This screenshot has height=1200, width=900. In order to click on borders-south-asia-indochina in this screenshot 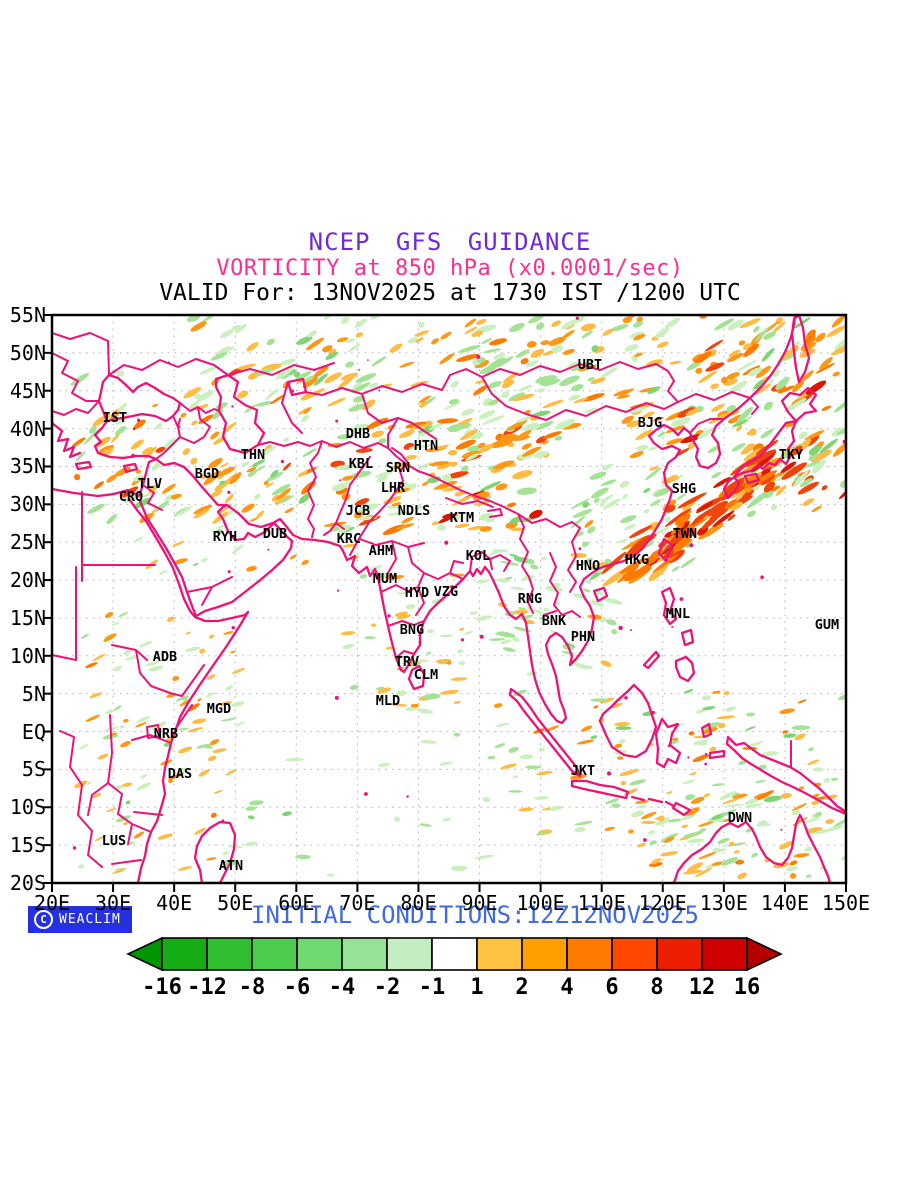, I will do `click(465, 553)`.